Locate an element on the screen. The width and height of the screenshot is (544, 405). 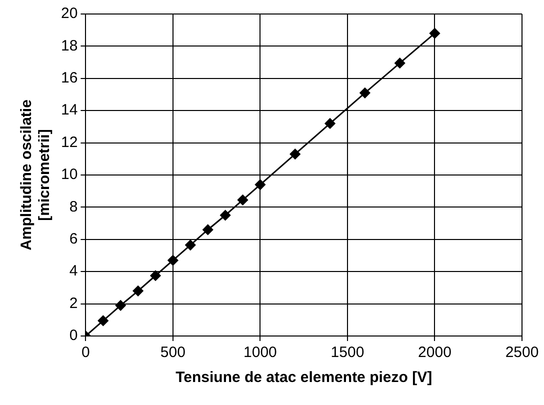
y-tick-label: 14 is located at coordinates (69, 110).